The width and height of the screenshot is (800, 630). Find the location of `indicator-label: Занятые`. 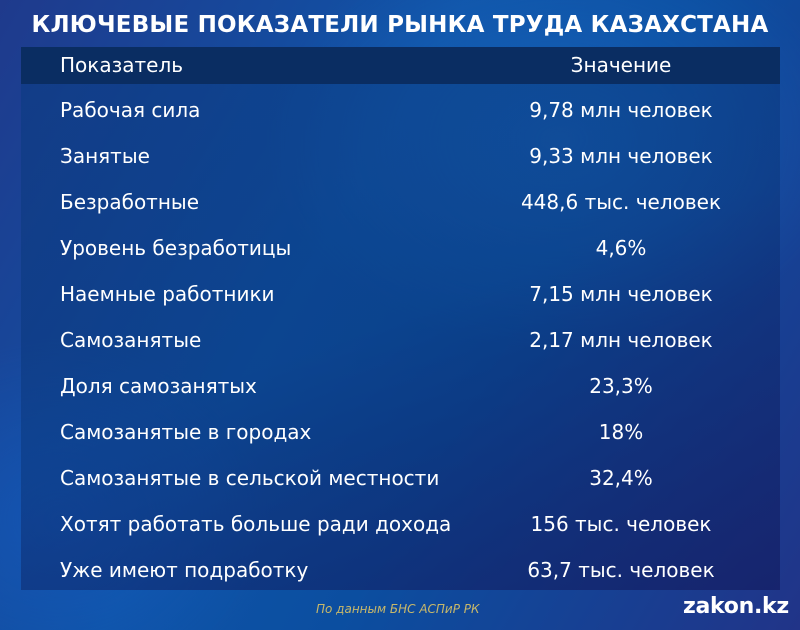

indicator-label: Занятые is located at coordinates (105, 156).